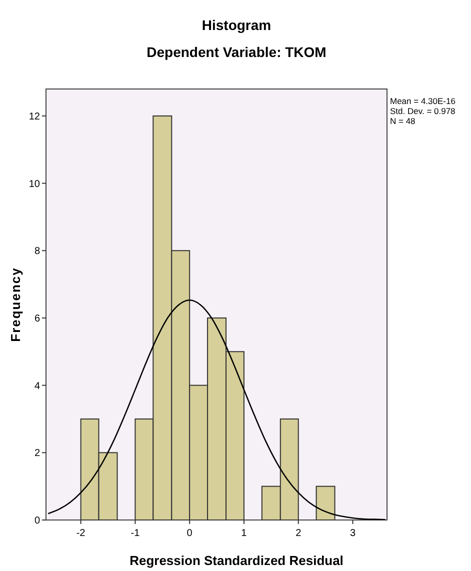 Image resolution: width=471 pixels, height=571 pixels. I want to click on y-tick-label: 2, so click(37, 454).